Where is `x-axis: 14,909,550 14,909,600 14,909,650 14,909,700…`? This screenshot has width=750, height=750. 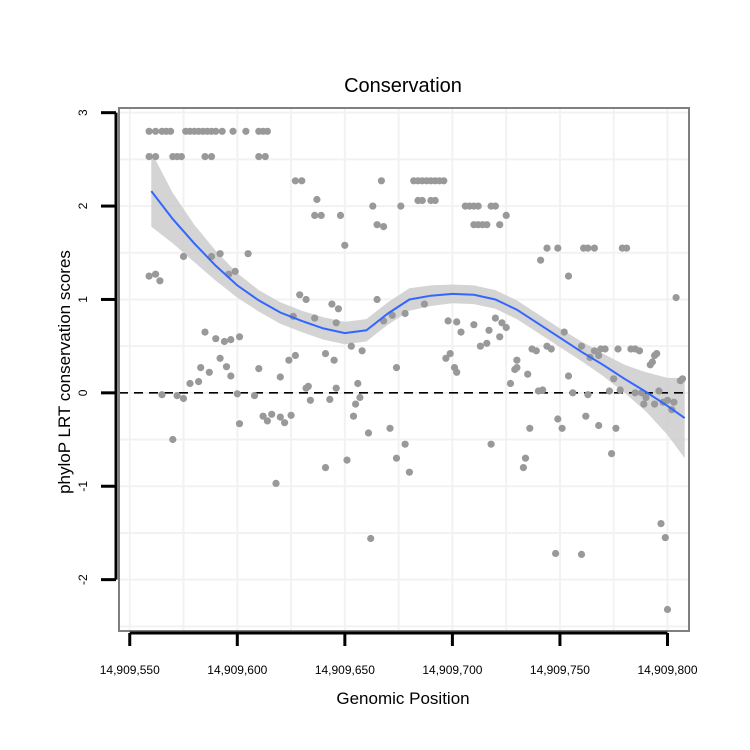 x-axis: 14,909,550 14,909,600 14,909,650 14,909,700… is located at coordinates (399, 654).